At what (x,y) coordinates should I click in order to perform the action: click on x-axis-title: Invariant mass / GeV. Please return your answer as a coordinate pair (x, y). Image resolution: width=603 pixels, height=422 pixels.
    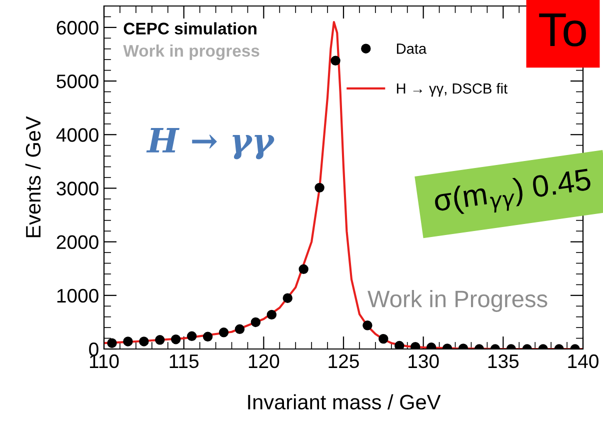
    Looking at the image, I should click on (344, 402).